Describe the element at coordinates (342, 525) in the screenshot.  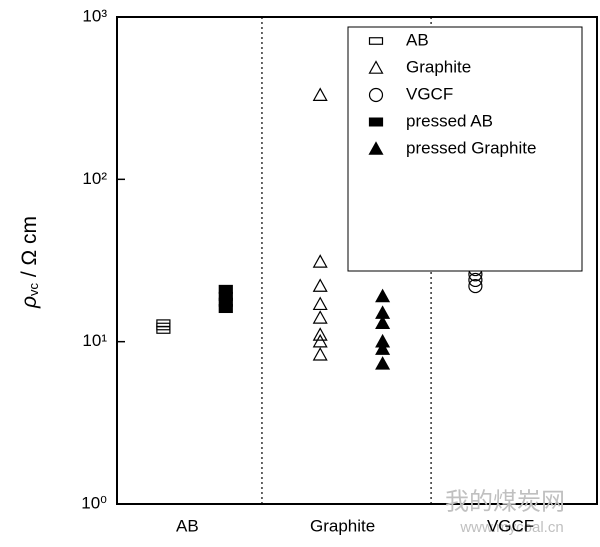
I see `x-tick-label: Graphite` at that location.